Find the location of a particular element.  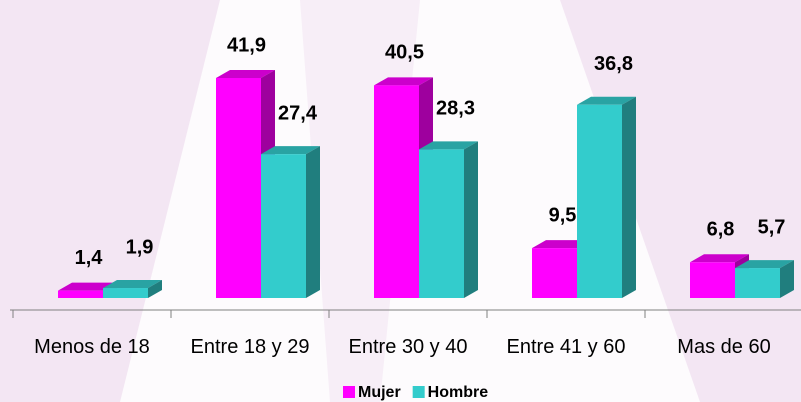

data-label: 9,5 is located at coordinates (563, 215).